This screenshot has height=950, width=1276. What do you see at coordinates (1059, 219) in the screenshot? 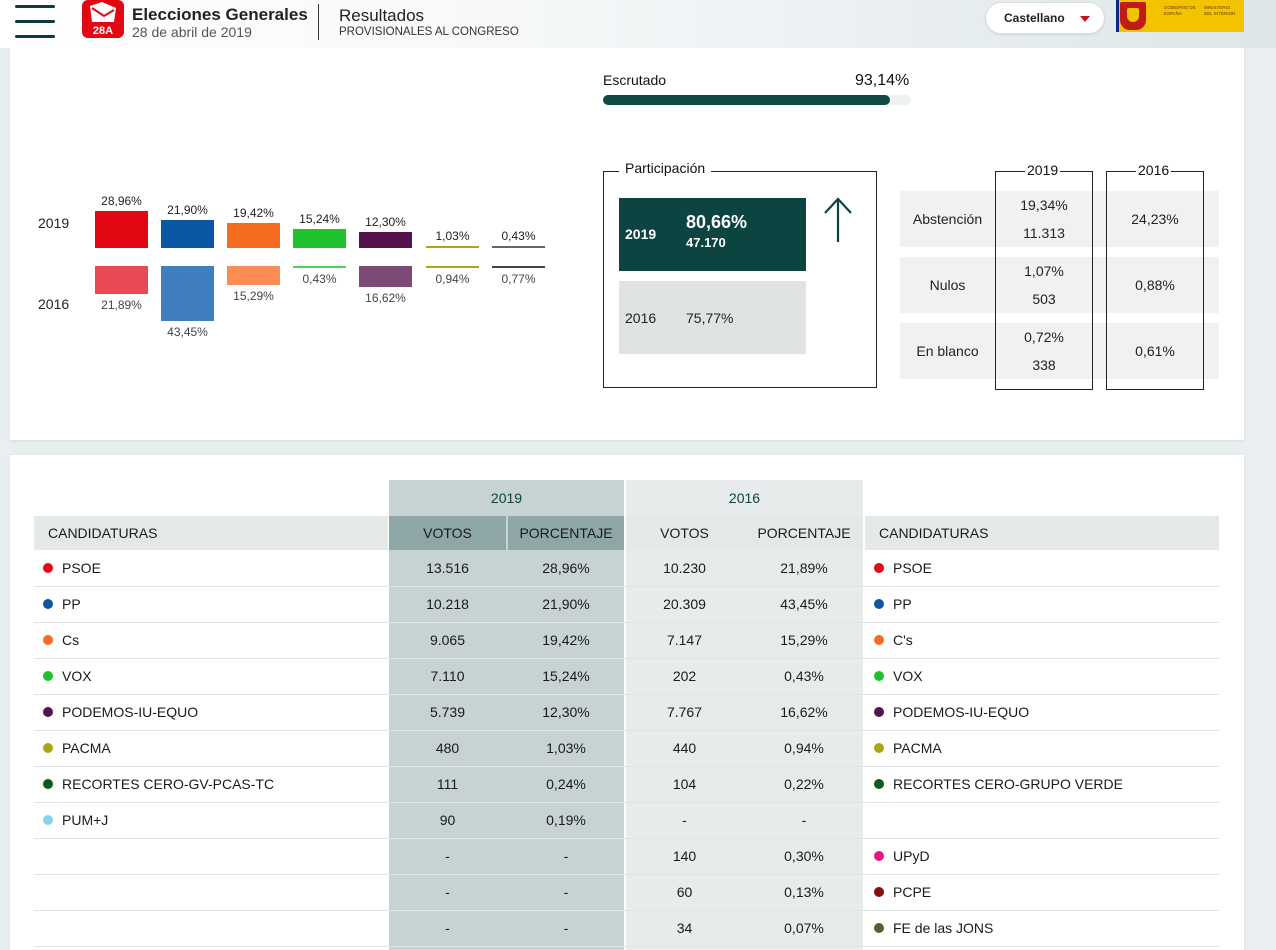
I see `abstention-row: Abstención 19,34% 11.313 24,23%` at bounding box center [1059, 219].